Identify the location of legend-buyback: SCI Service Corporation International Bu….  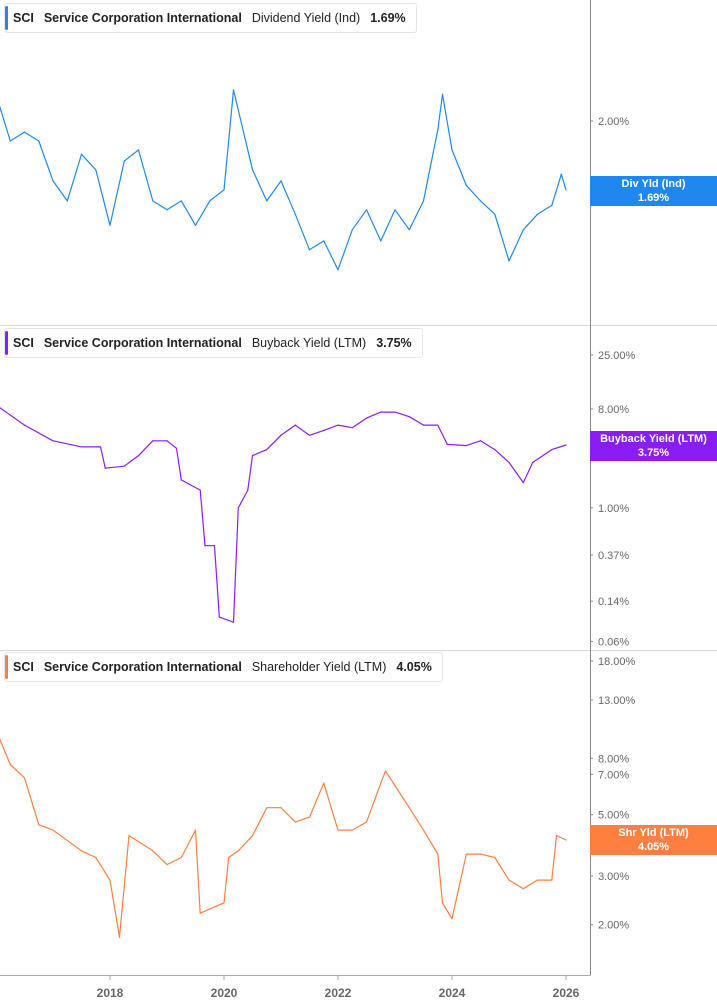
(213, 343).